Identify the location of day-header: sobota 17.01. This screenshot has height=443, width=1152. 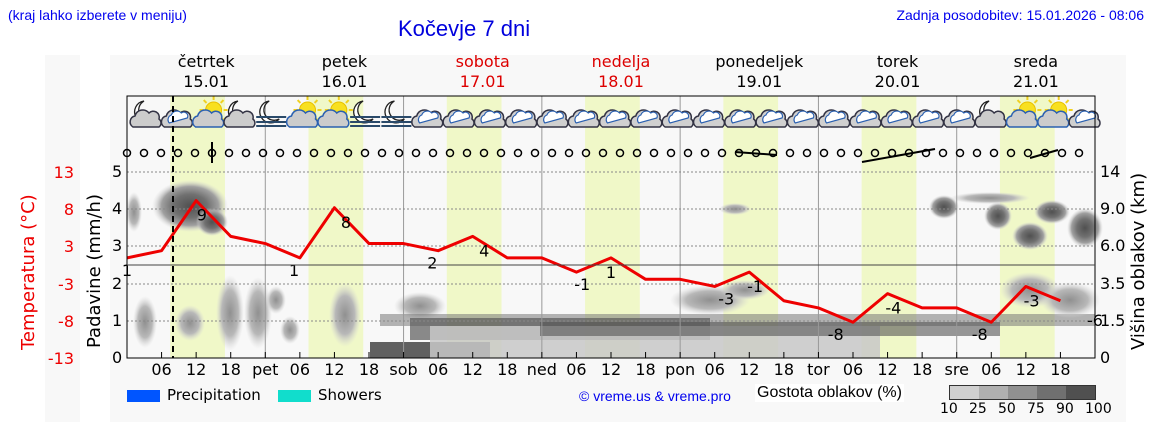
(483, 72).